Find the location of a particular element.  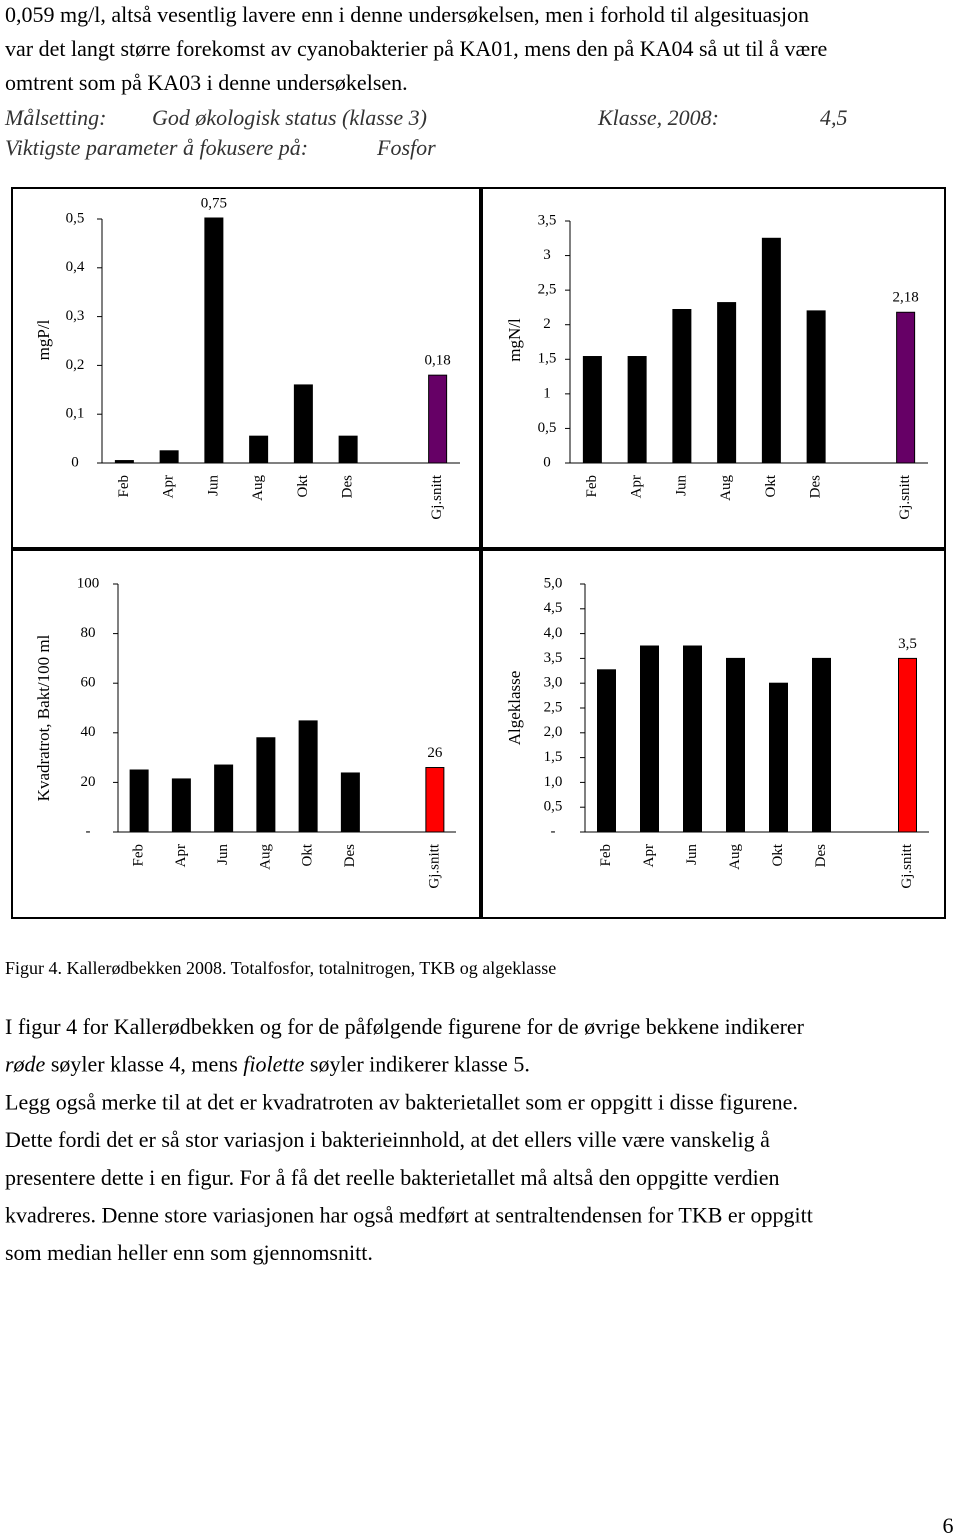

y-tick-label: 0,2 is located at coordinates (75, 365).